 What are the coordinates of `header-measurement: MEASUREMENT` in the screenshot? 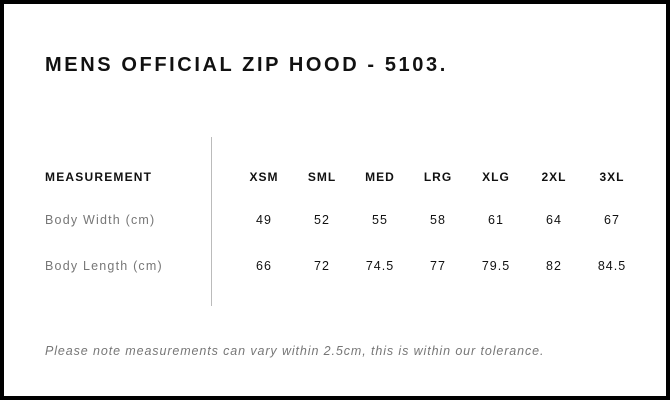 It's located at (99, 177).